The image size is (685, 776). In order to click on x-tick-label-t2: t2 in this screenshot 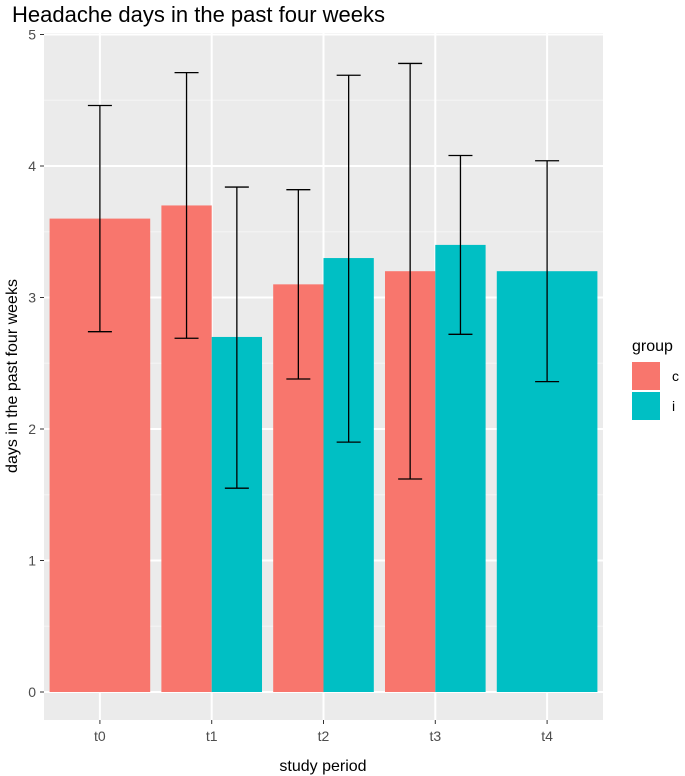, I will do `click(324, 736)`.